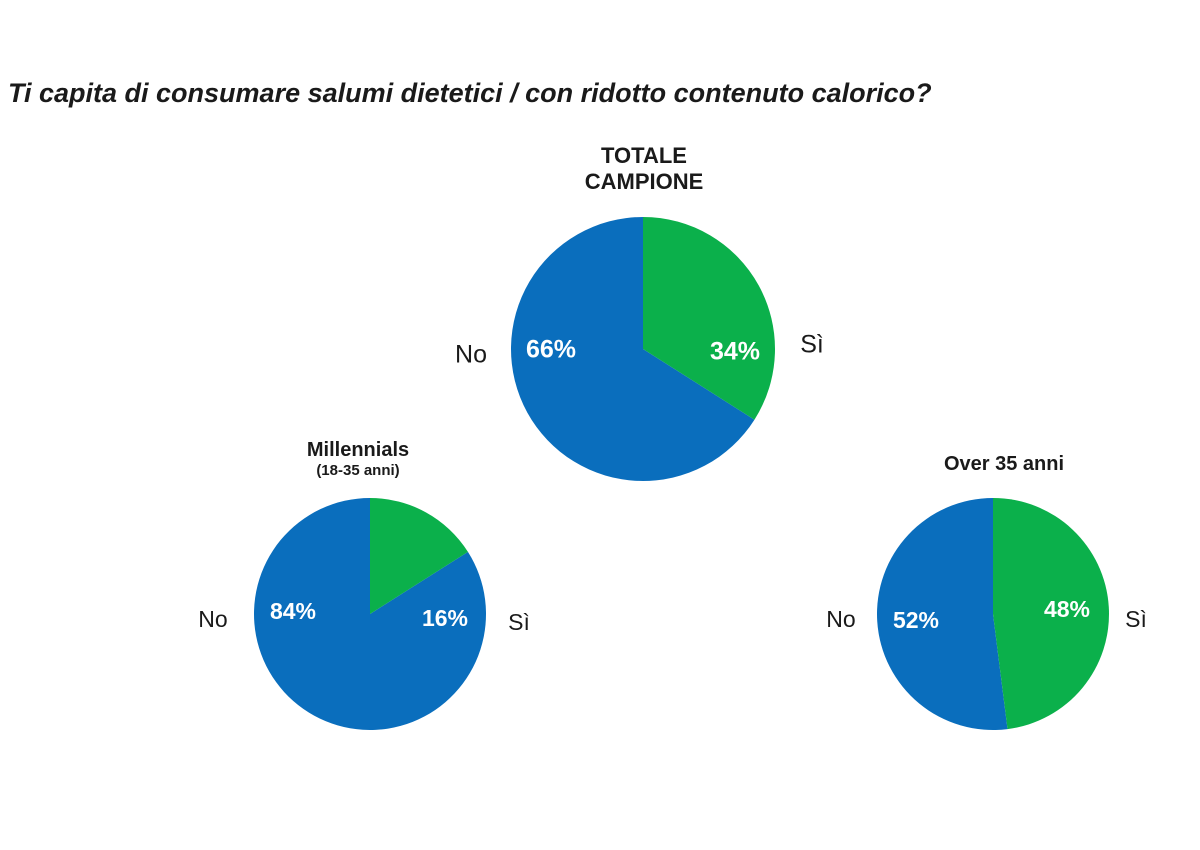 This screenshot has width=1200, height=850. Describe the element at coordinates (358, 450) in the screenshot. I see `chart-title-millennials-main: Millennials` at that location.